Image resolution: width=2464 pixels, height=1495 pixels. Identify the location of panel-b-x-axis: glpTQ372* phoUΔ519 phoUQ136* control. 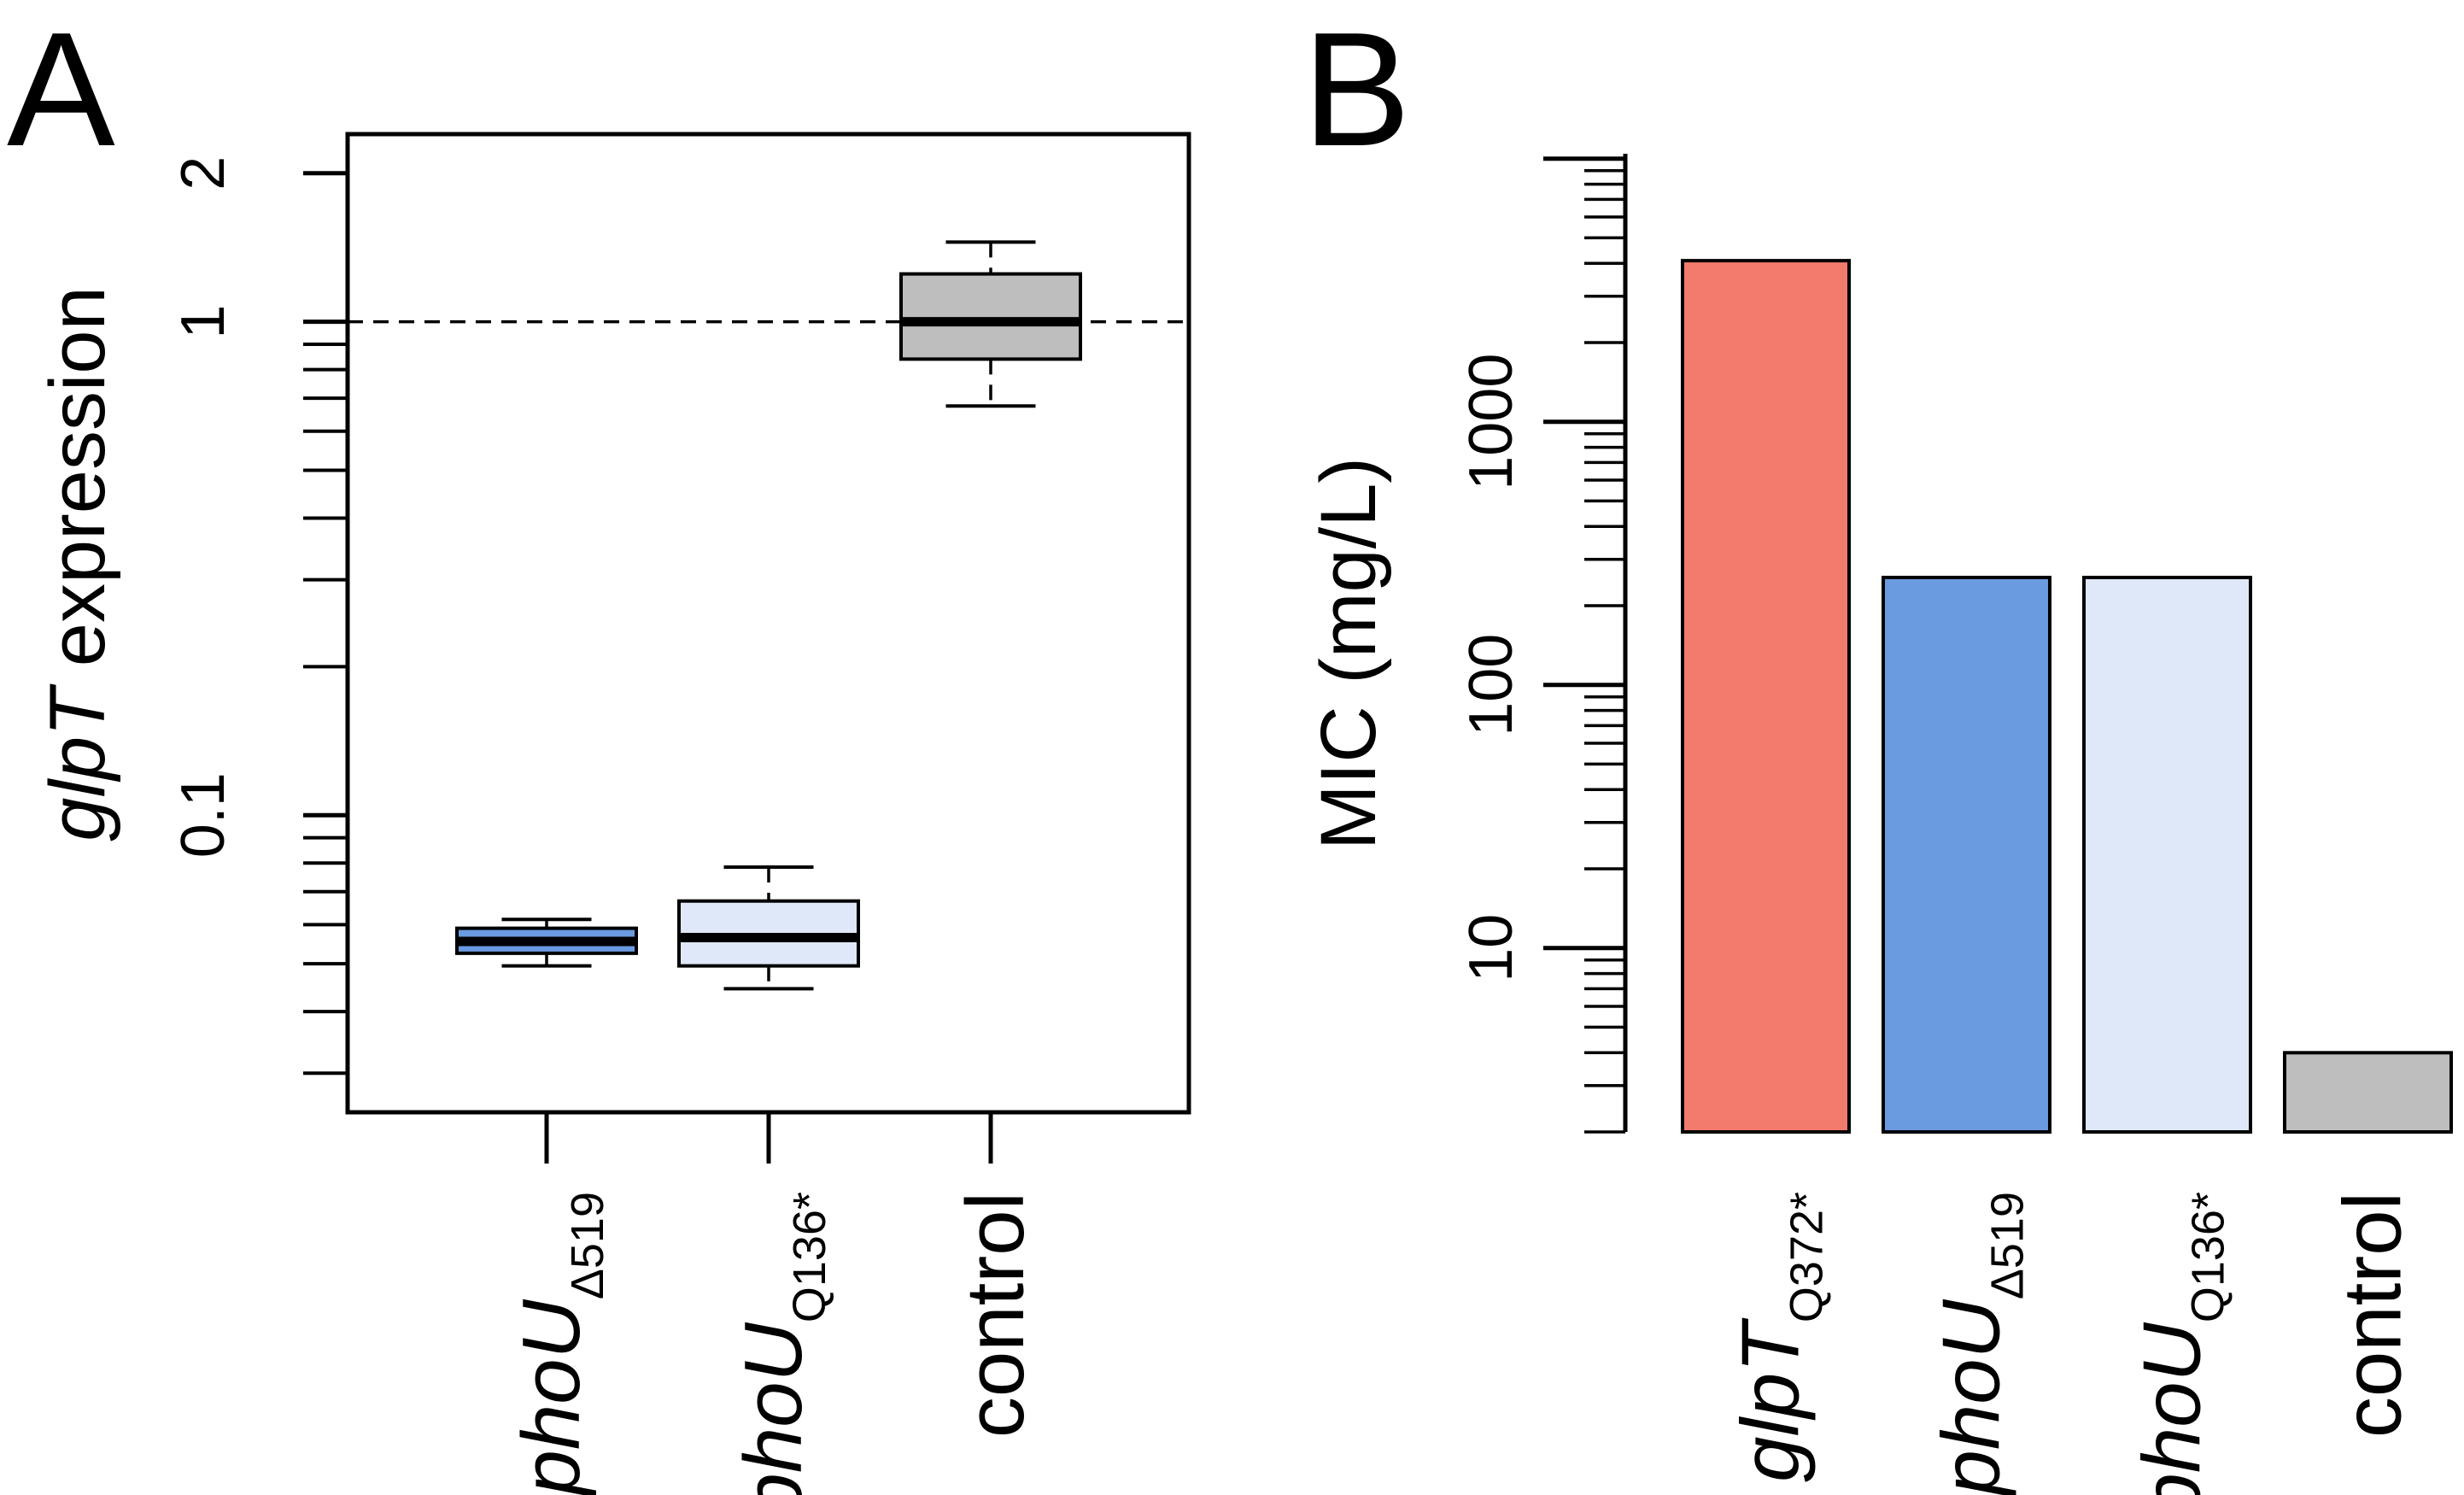
(2072, 1344).